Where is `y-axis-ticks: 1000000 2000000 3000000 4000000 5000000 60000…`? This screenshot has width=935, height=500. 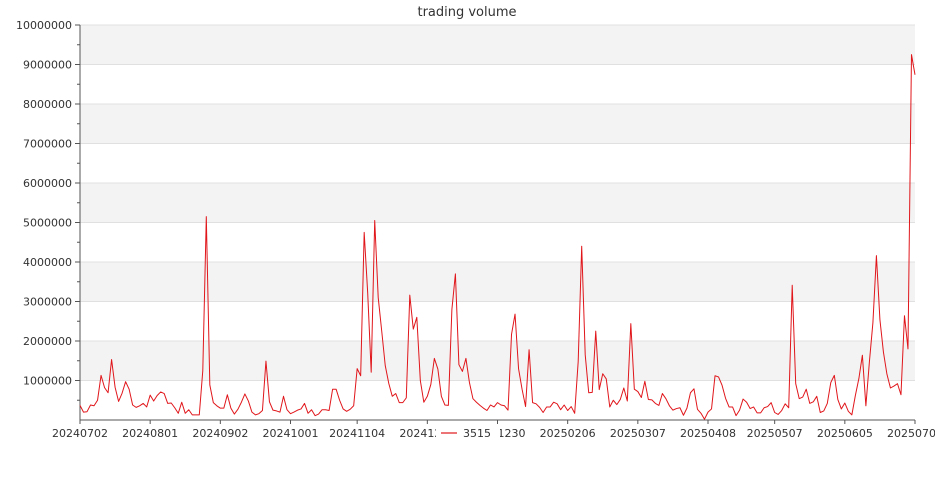 y-axis-ticks: 1000000 2000000 3000000 4000000 5000000 60000… is located at coordinates (48, 210).